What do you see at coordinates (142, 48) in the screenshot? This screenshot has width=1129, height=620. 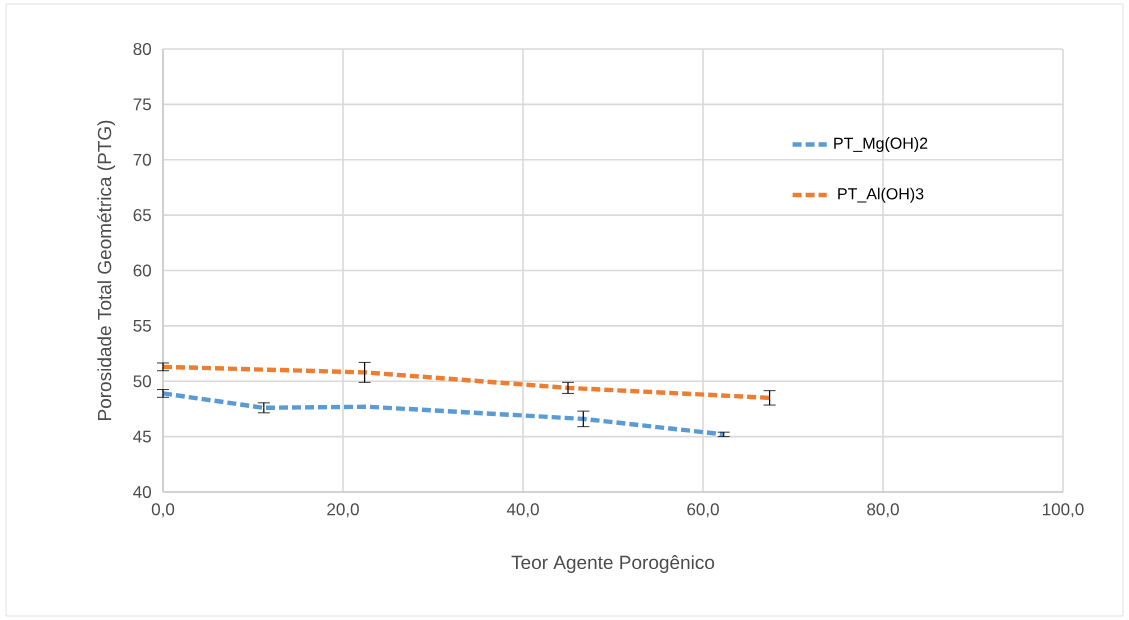 I see `y-tick-label: 80` at bounding box center [142, 48].